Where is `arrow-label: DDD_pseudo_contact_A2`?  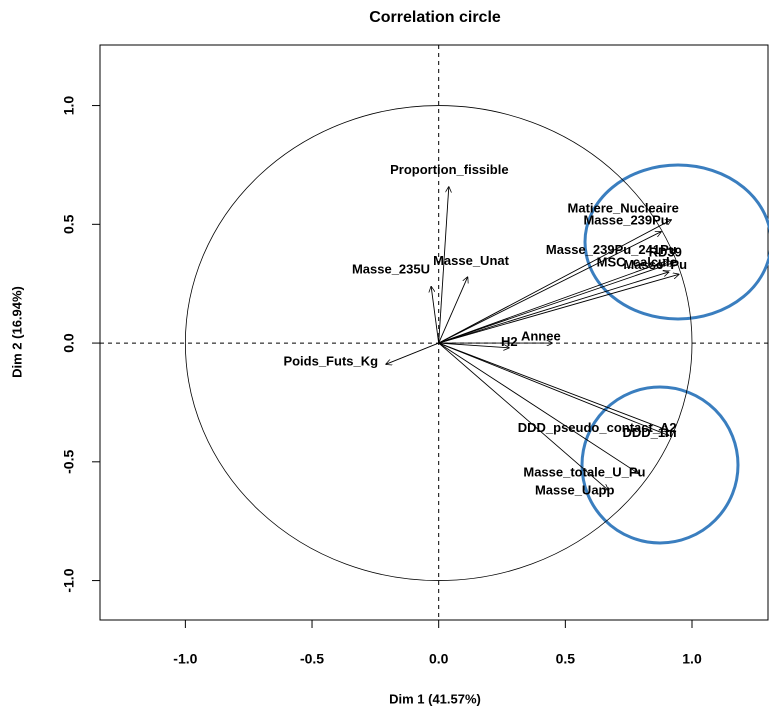
arrow-label: DDD_pseudo_contact_A2 is located at coordinates (597, 427).